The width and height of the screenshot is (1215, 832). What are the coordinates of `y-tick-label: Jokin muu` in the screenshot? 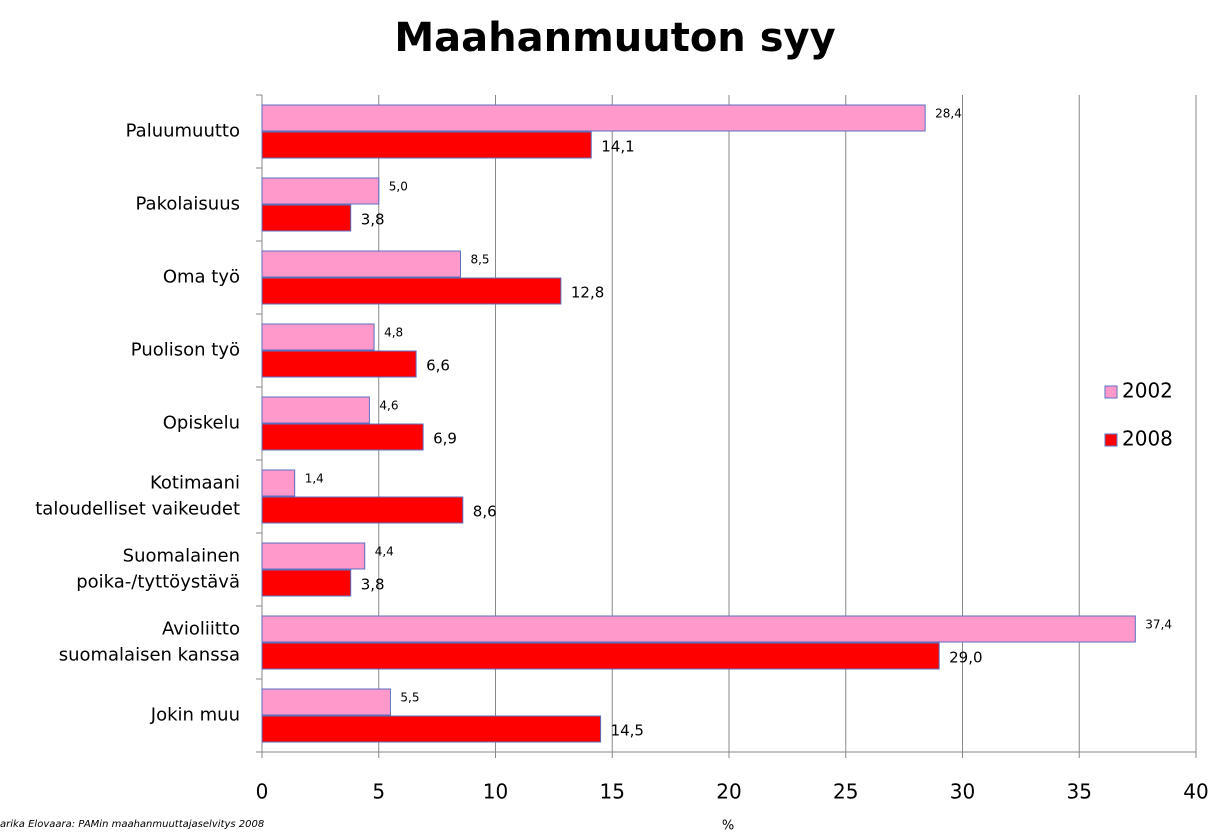 It's located at (195, 715).